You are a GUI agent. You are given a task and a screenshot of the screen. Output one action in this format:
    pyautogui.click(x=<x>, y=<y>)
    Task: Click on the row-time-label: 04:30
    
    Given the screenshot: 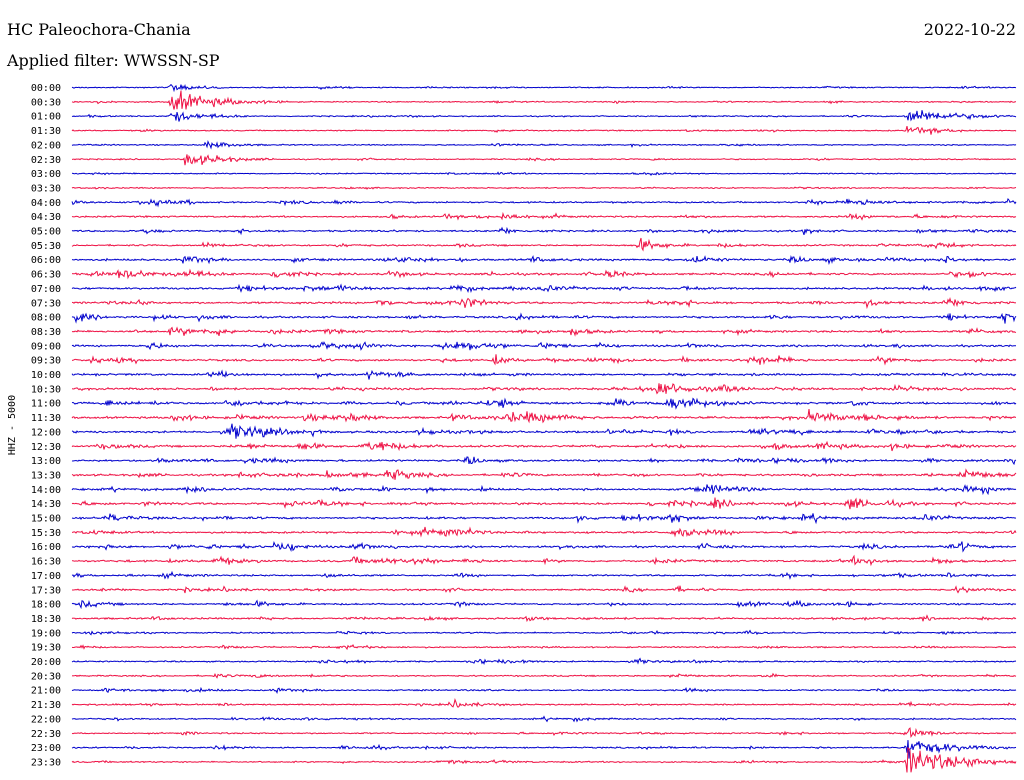 What is the action you would take?
    pyautogui.click(x=46, y=217)
    